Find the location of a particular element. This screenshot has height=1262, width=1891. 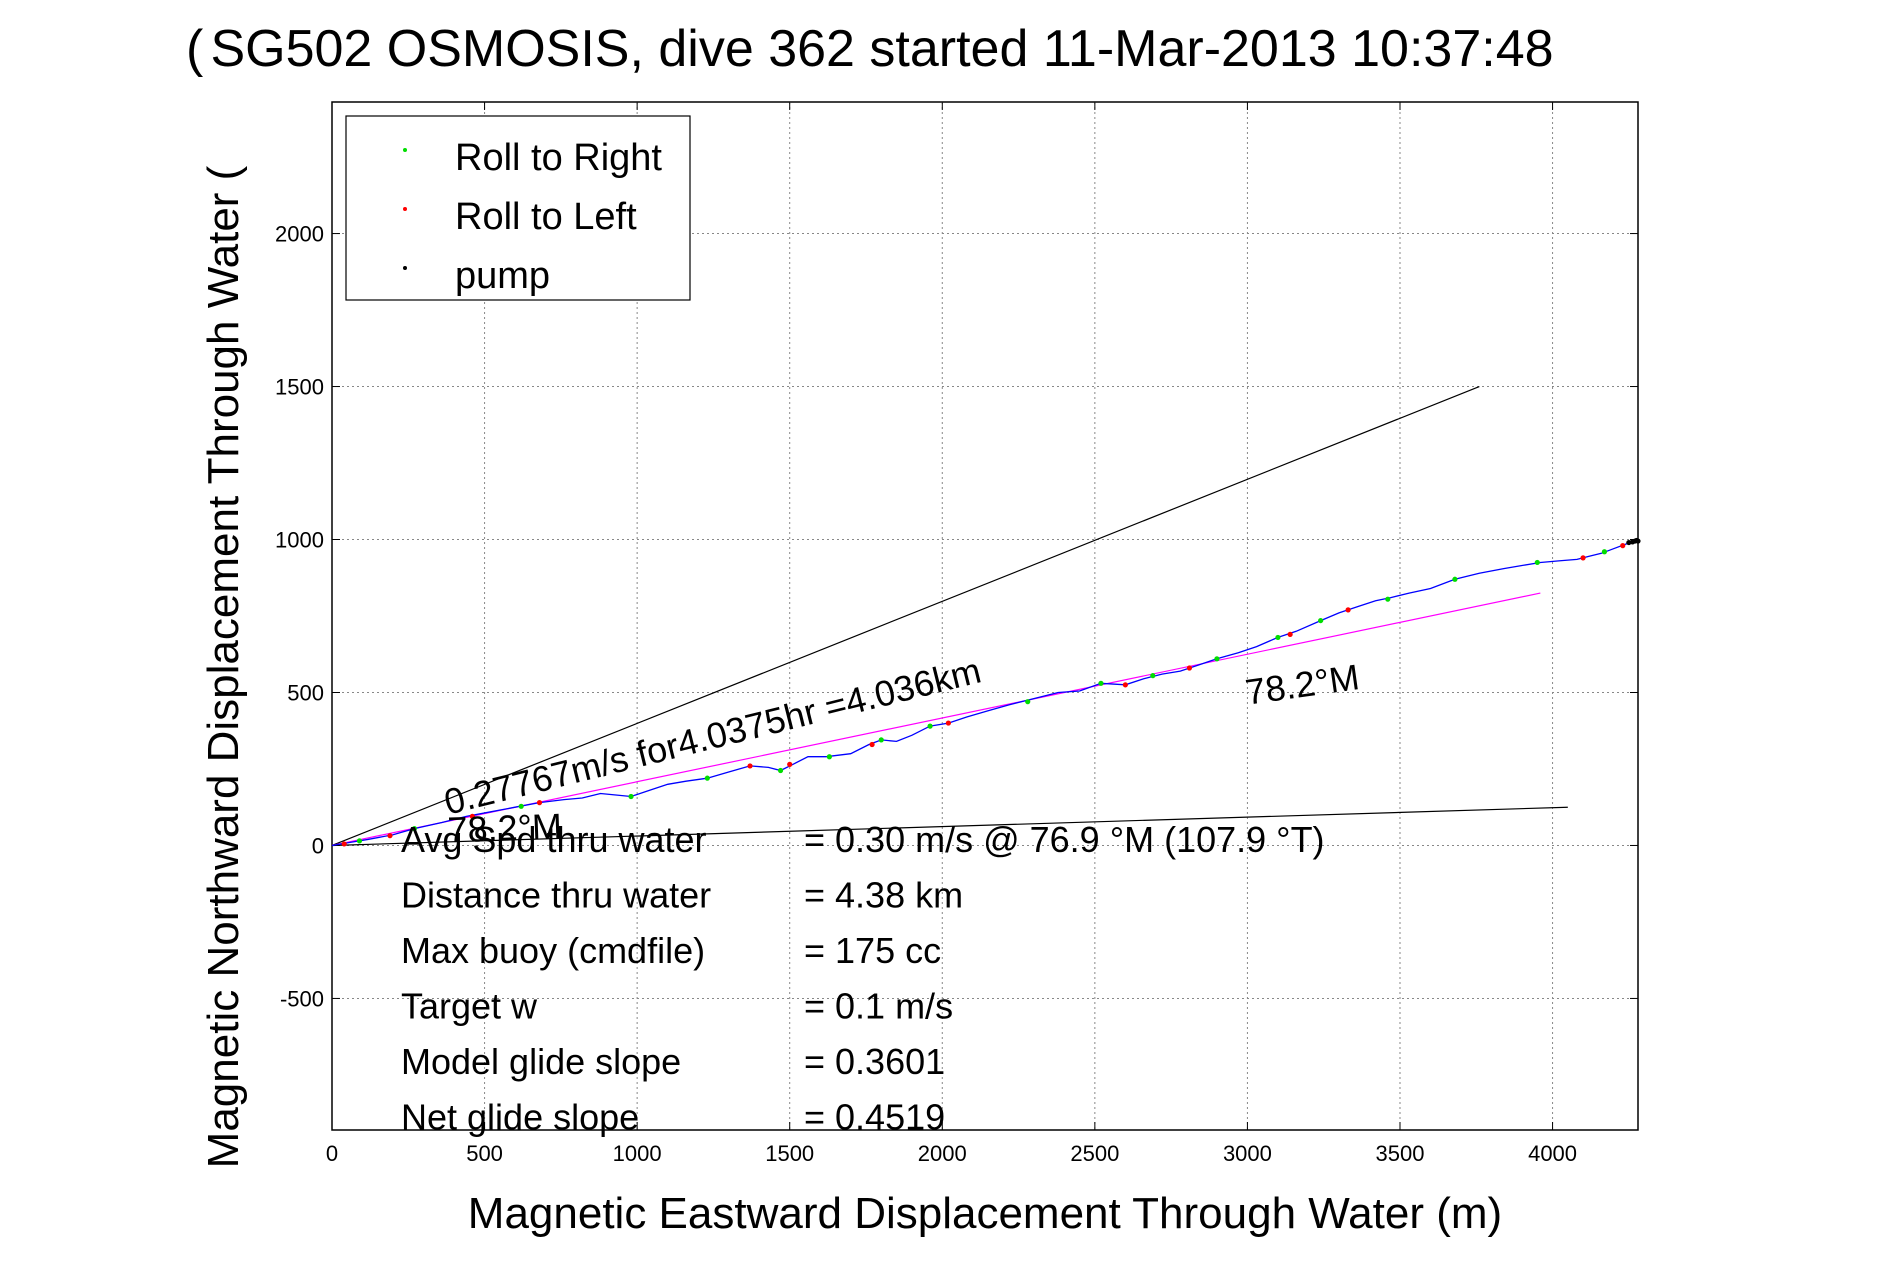

legend: Roll to Right Roll to Left pump is located at coordinates (518, 208).